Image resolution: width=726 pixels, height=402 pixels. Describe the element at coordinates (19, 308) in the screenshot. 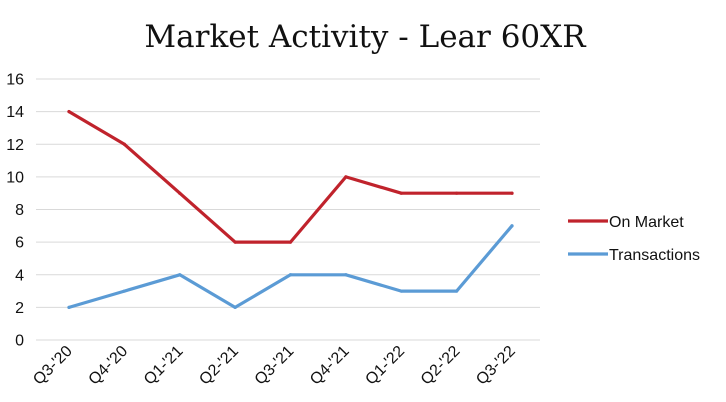

I see `y-tick-label: 2` at that location.